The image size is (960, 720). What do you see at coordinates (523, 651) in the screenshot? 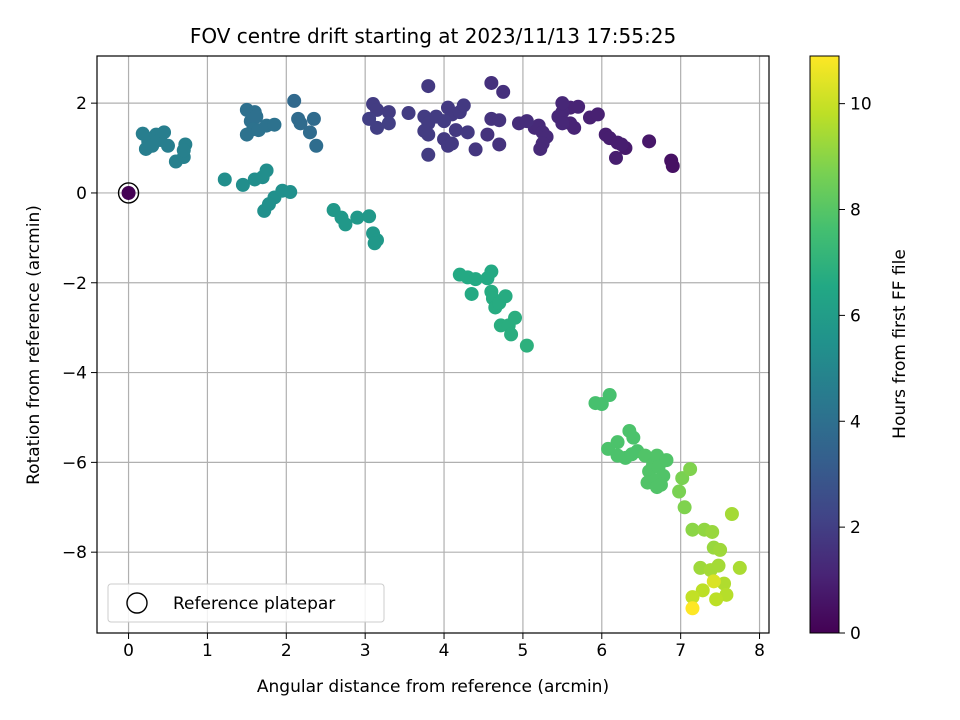
I see `x-tick-label: 5` at bounding box center [523, 651].